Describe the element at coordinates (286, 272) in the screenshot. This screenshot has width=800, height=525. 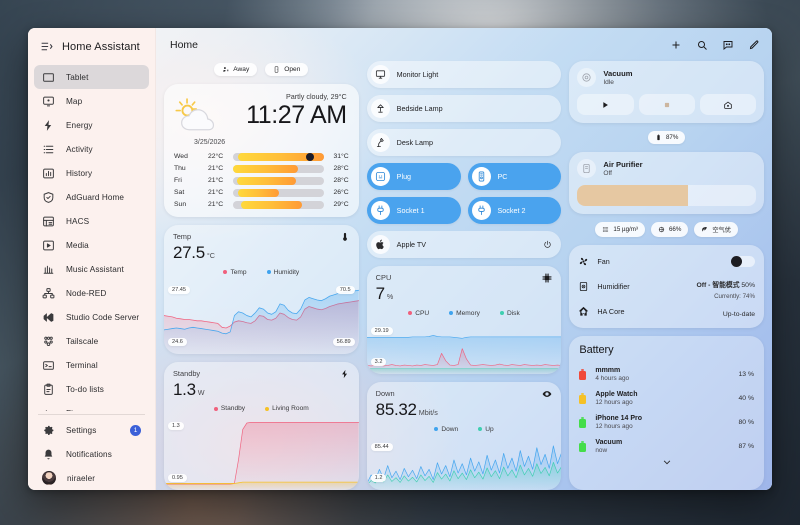
I see `legend-label: Humidity` at that location.